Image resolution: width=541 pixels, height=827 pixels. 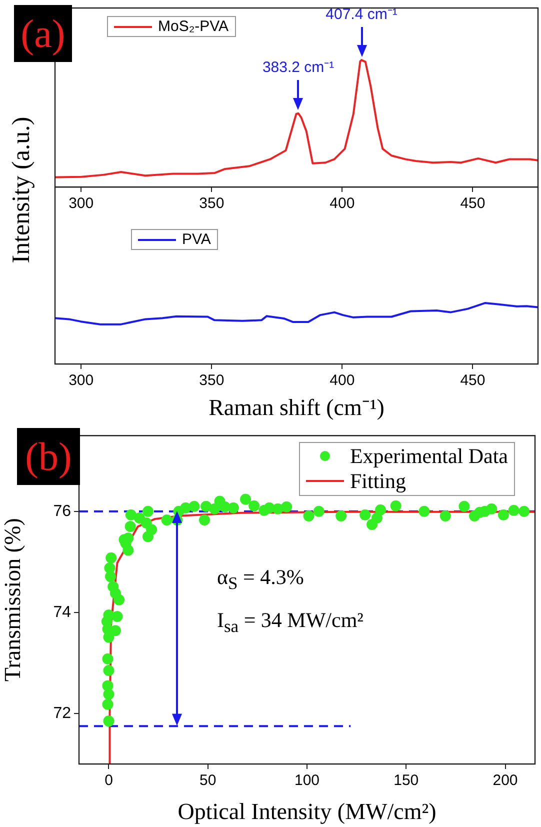 I want to click on text: (a), so click(x=43, y=33).